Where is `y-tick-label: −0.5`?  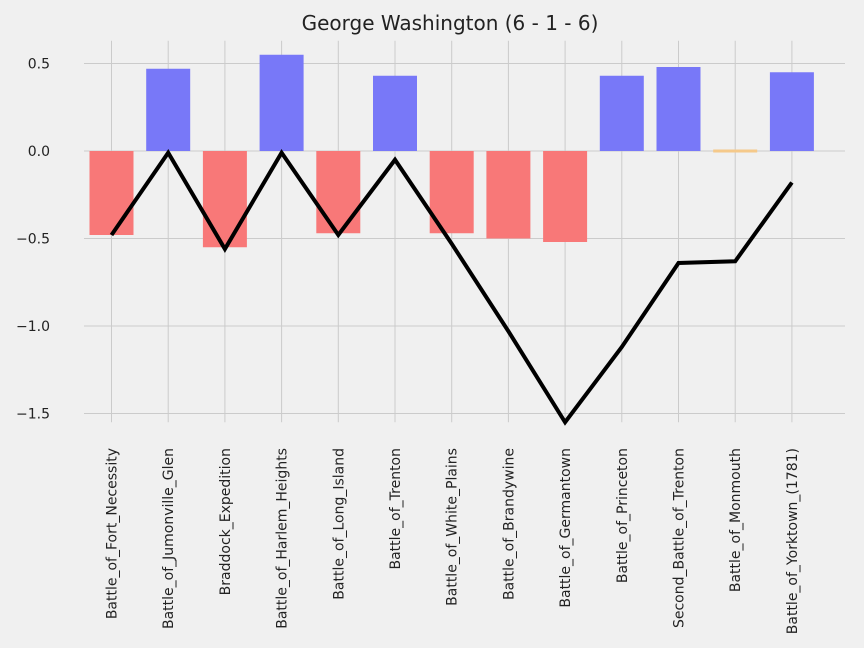
y-tick-label: −0.5 is located at coordinates (33, 240).